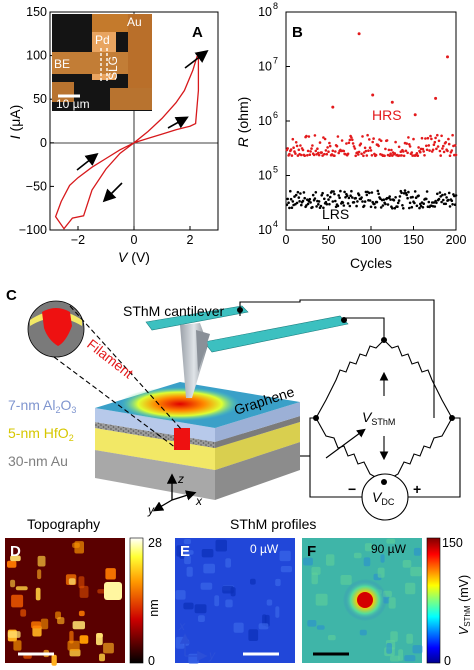 The image size is (474, 670). I want to click on label-lrs: LRS, so click(335, 214).